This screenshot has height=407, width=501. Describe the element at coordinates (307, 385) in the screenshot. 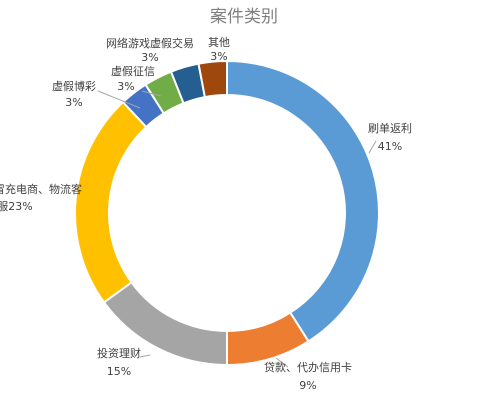

I see `slice-percent-1: 9%` at that location.